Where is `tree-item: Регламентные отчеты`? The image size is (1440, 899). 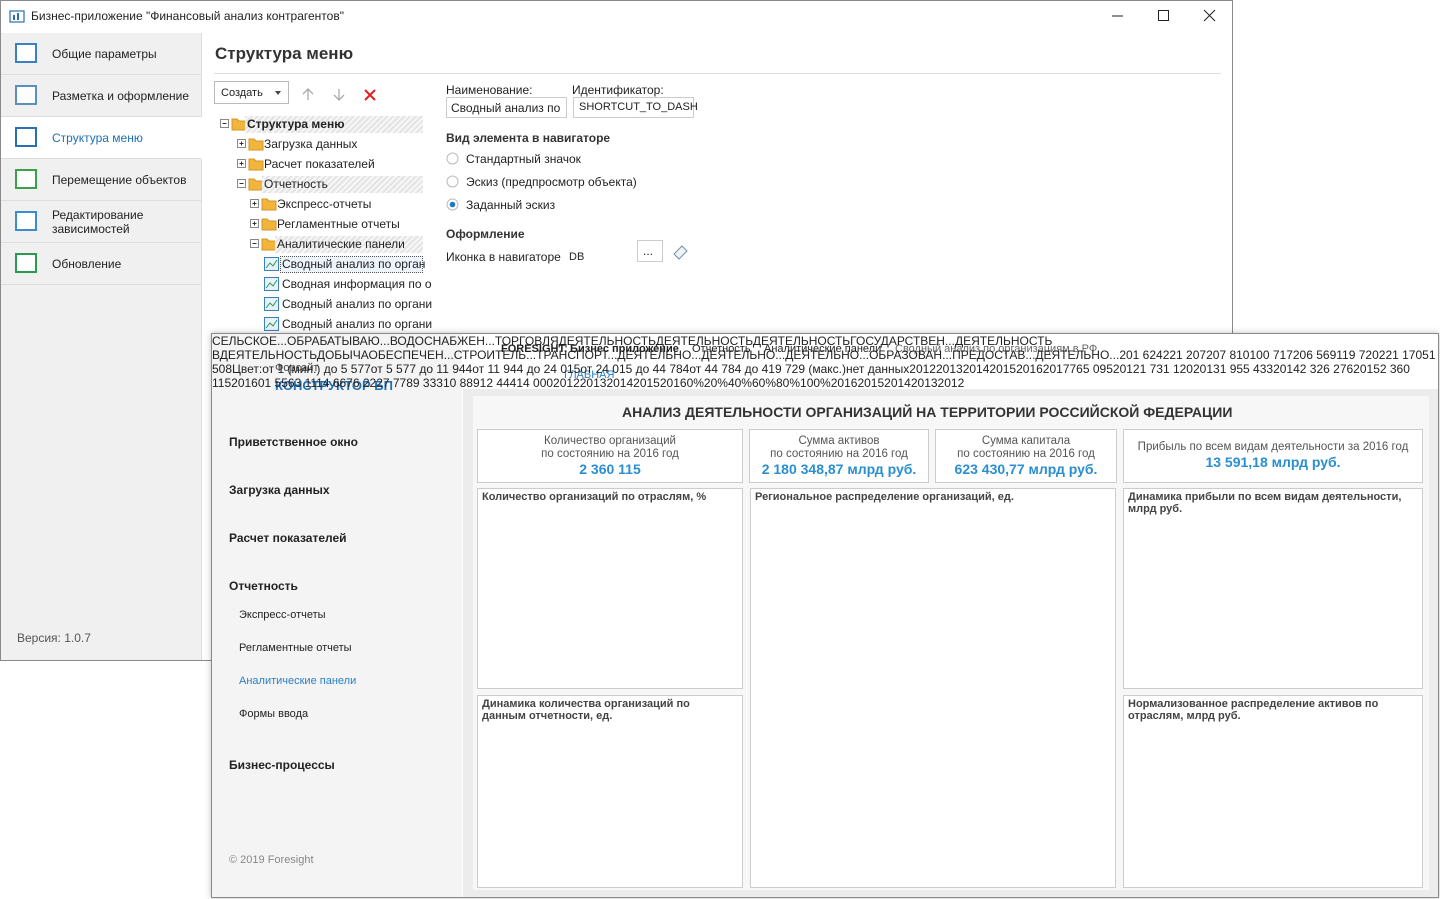
tree-item: Регламентные отчеты is located at coordinates (338, 224).